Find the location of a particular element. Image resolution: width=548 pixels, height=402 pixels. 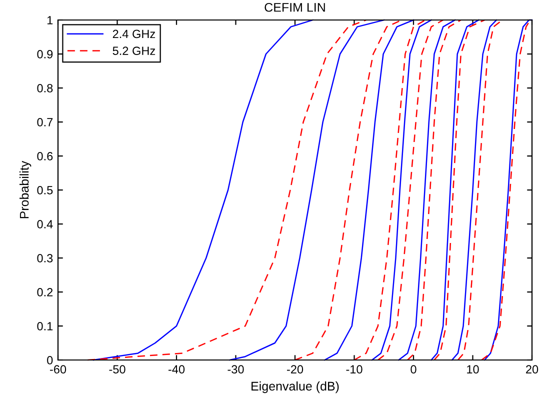

x-tick-label: 10 is located at coordinates (473, 369).